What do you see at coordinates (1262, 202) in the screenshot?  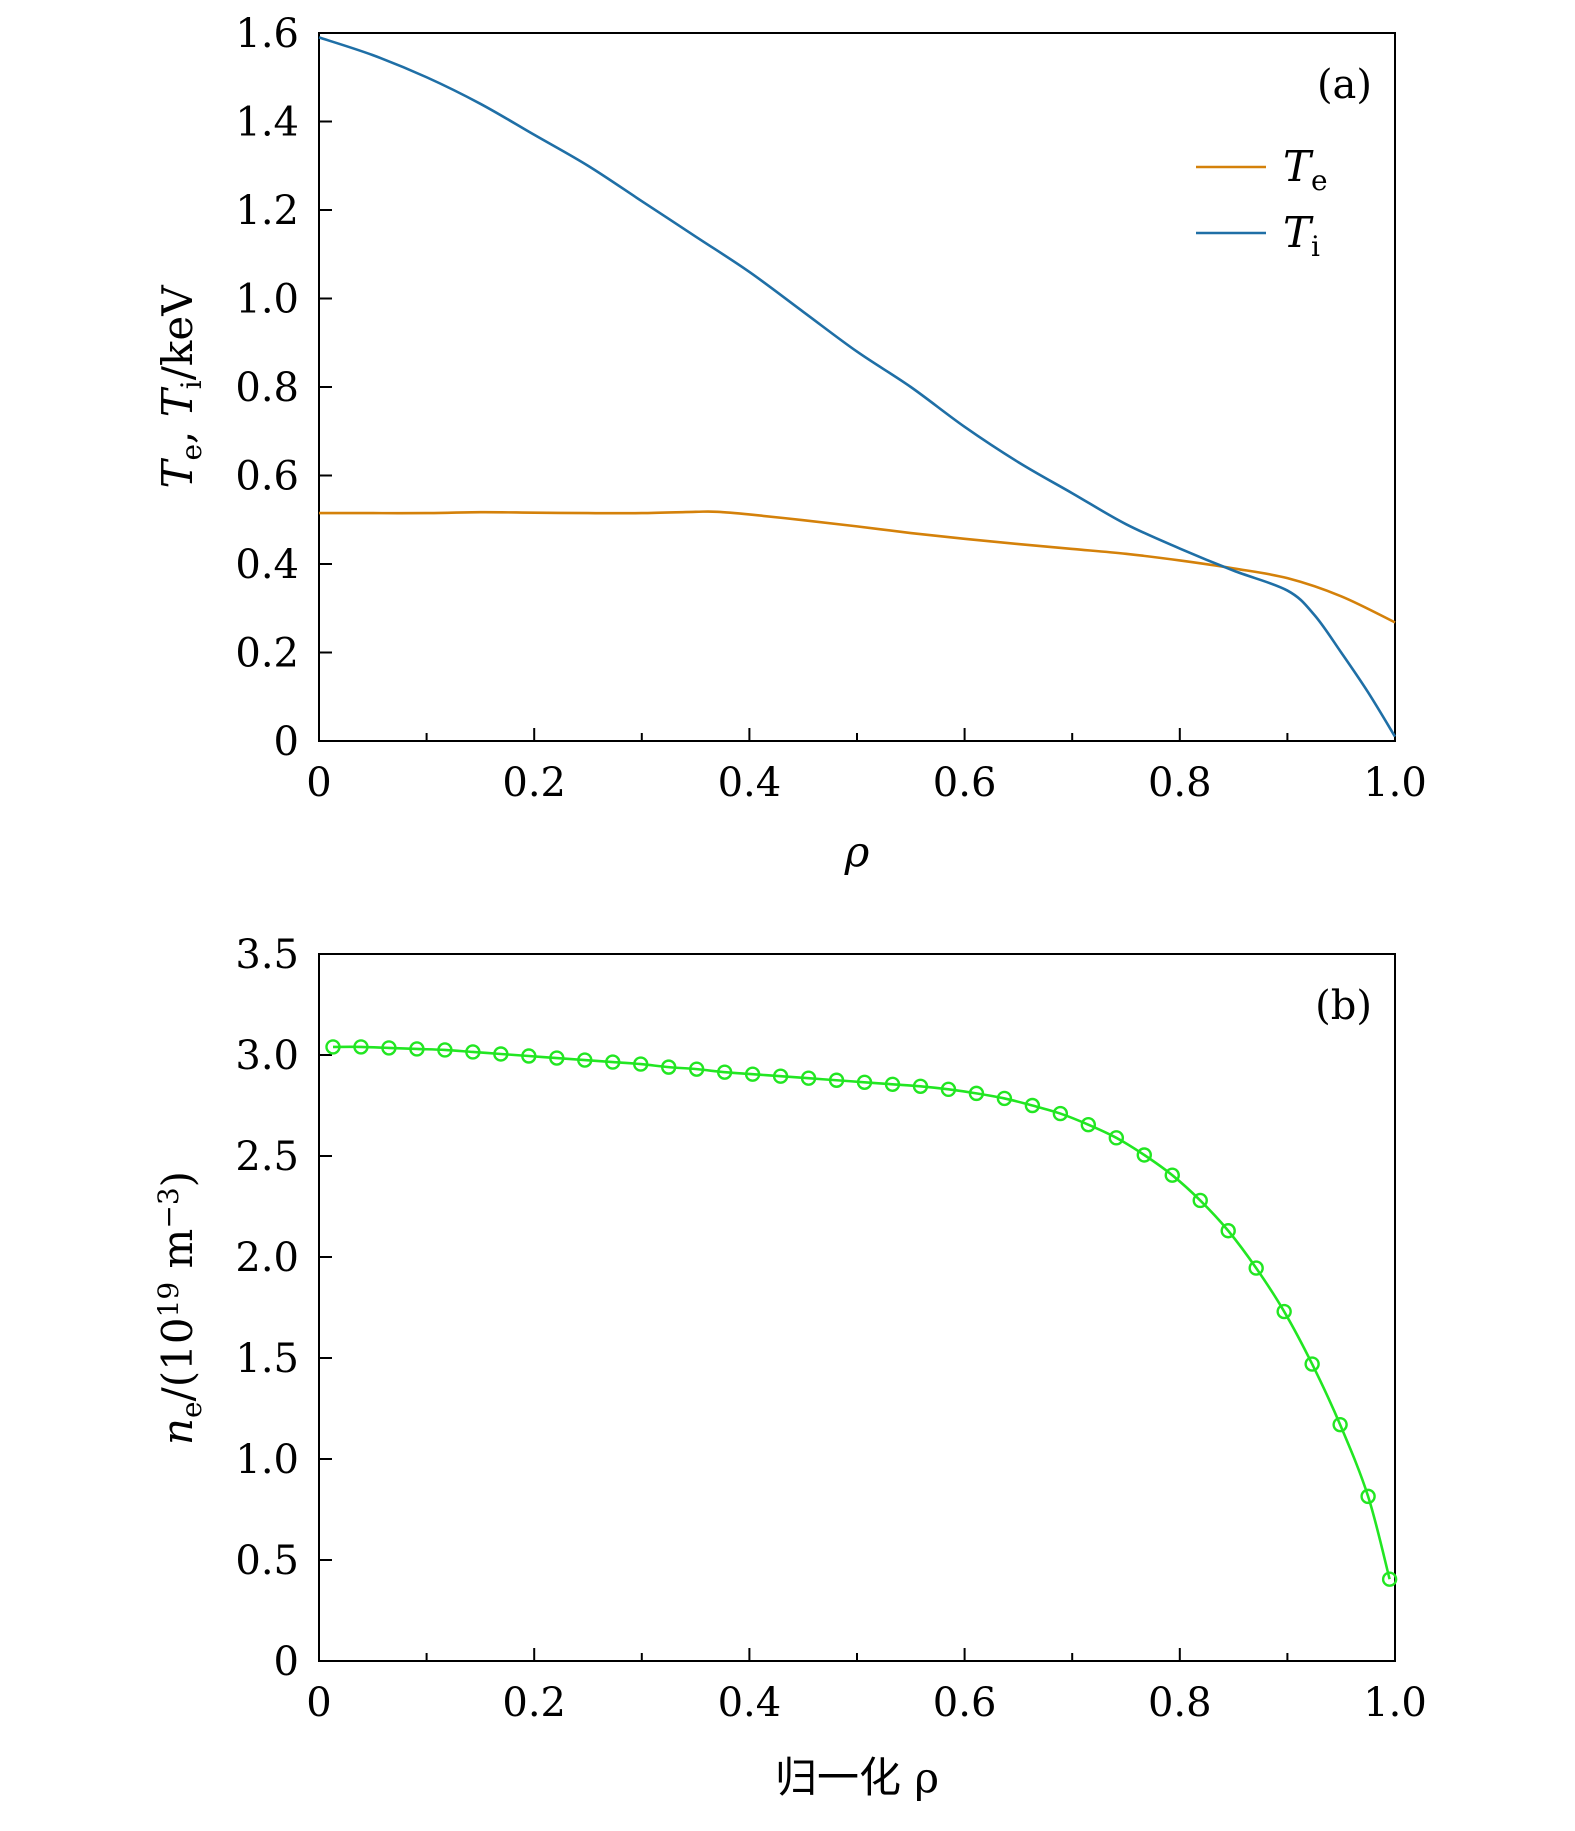 I see `panel-a-legend: Te Ti` at bounding box center [1262, 202].